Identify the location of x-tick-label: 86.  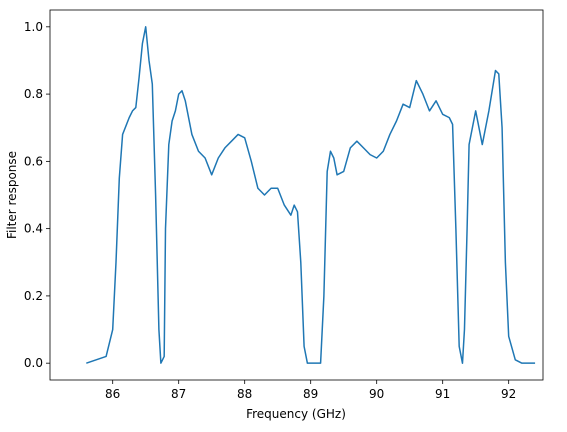
(112, 394).